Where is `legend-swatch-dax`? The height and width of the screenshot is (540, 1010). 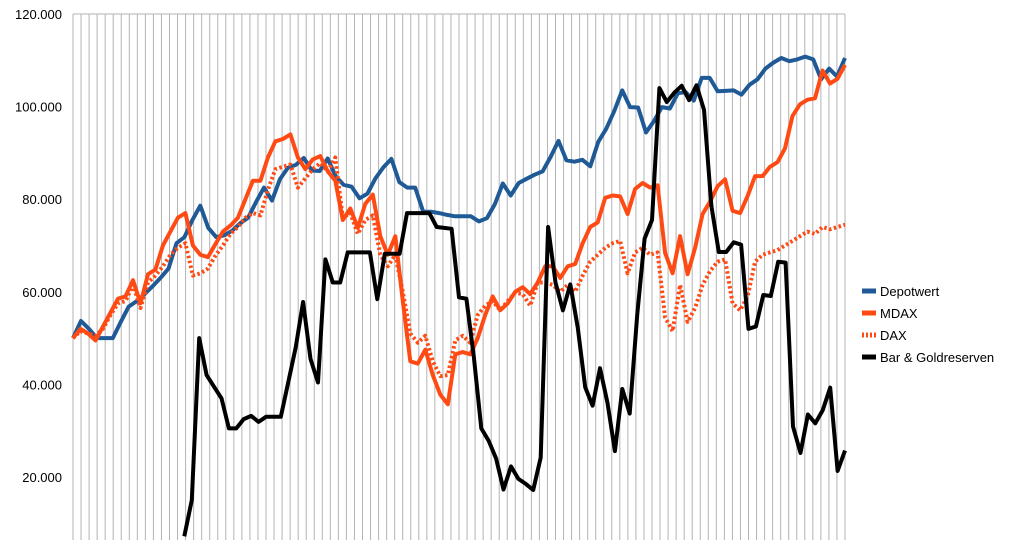
legend-swatch-dax is located at coordinates (869, 335).